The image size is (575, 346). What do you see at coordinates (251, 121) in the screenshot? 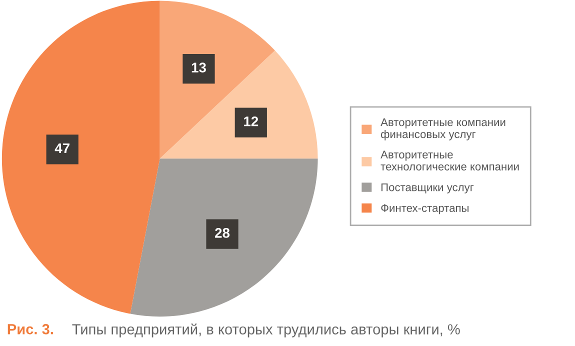
I see `data-label: 12` at bounding box center [251, 121].